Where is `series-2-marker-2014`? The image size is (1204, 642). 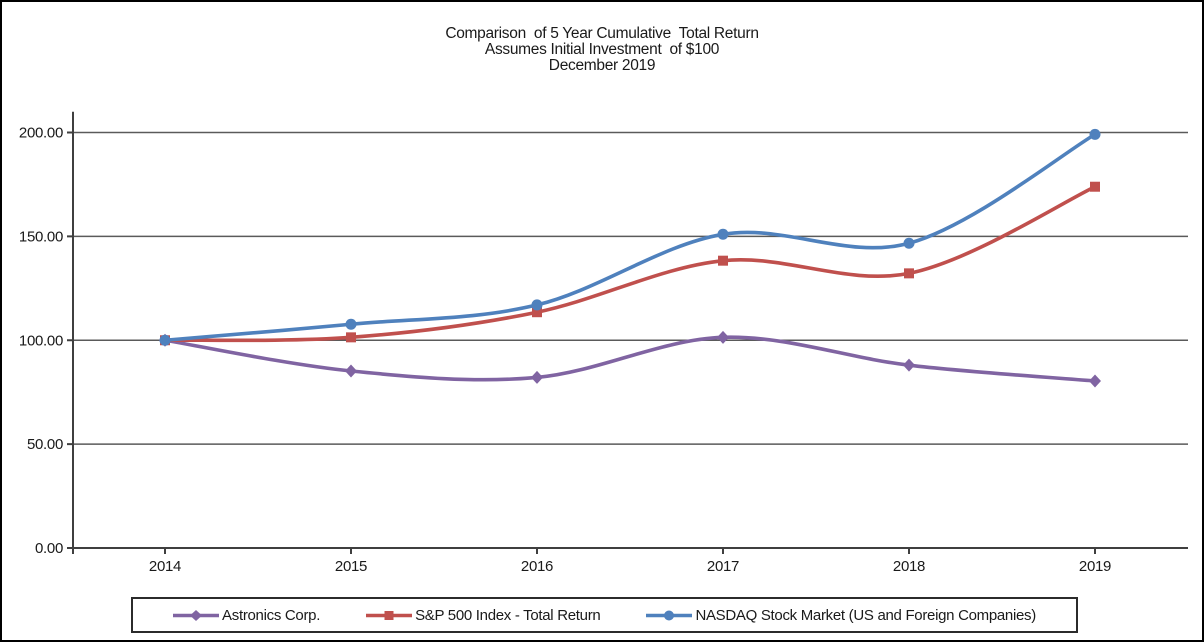 series-2-marker-2014 is located at coordinates (165, 340).